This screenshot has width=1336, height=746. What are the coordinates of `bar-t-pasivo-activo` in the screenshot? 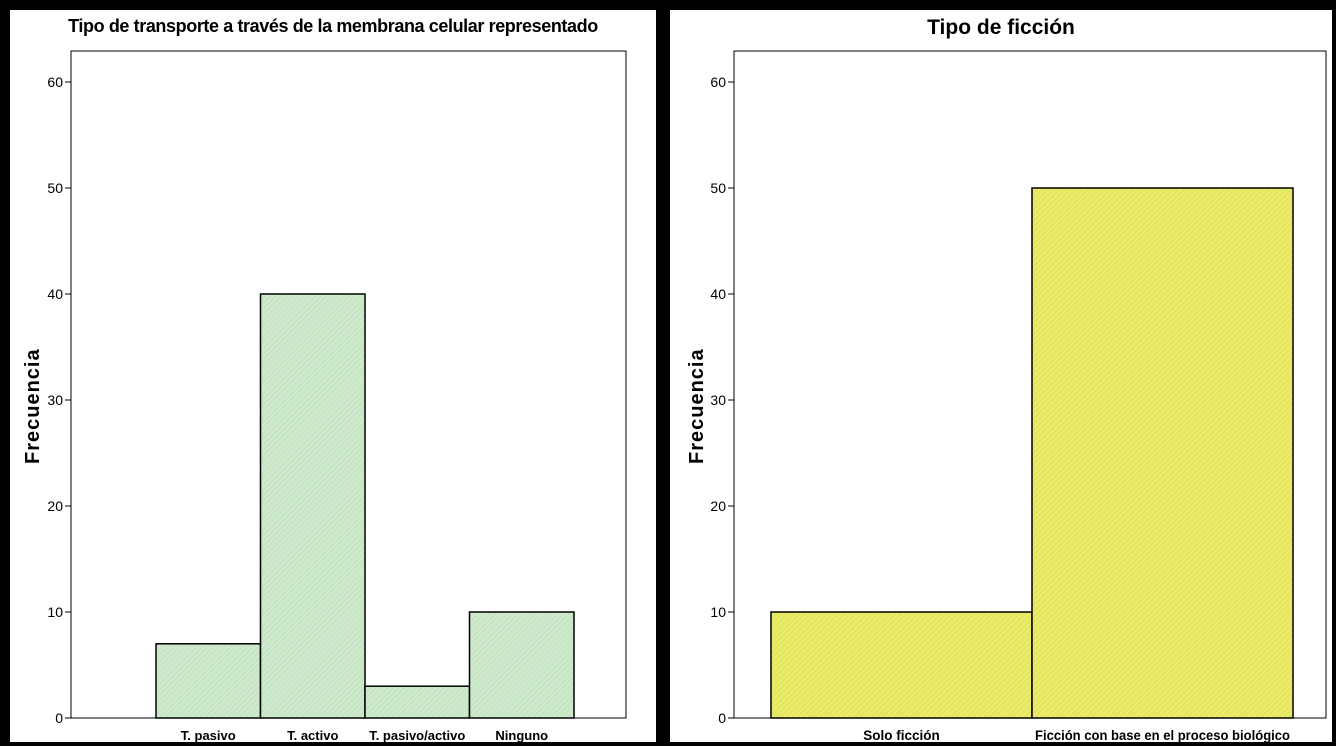 It's located at (417, 702).